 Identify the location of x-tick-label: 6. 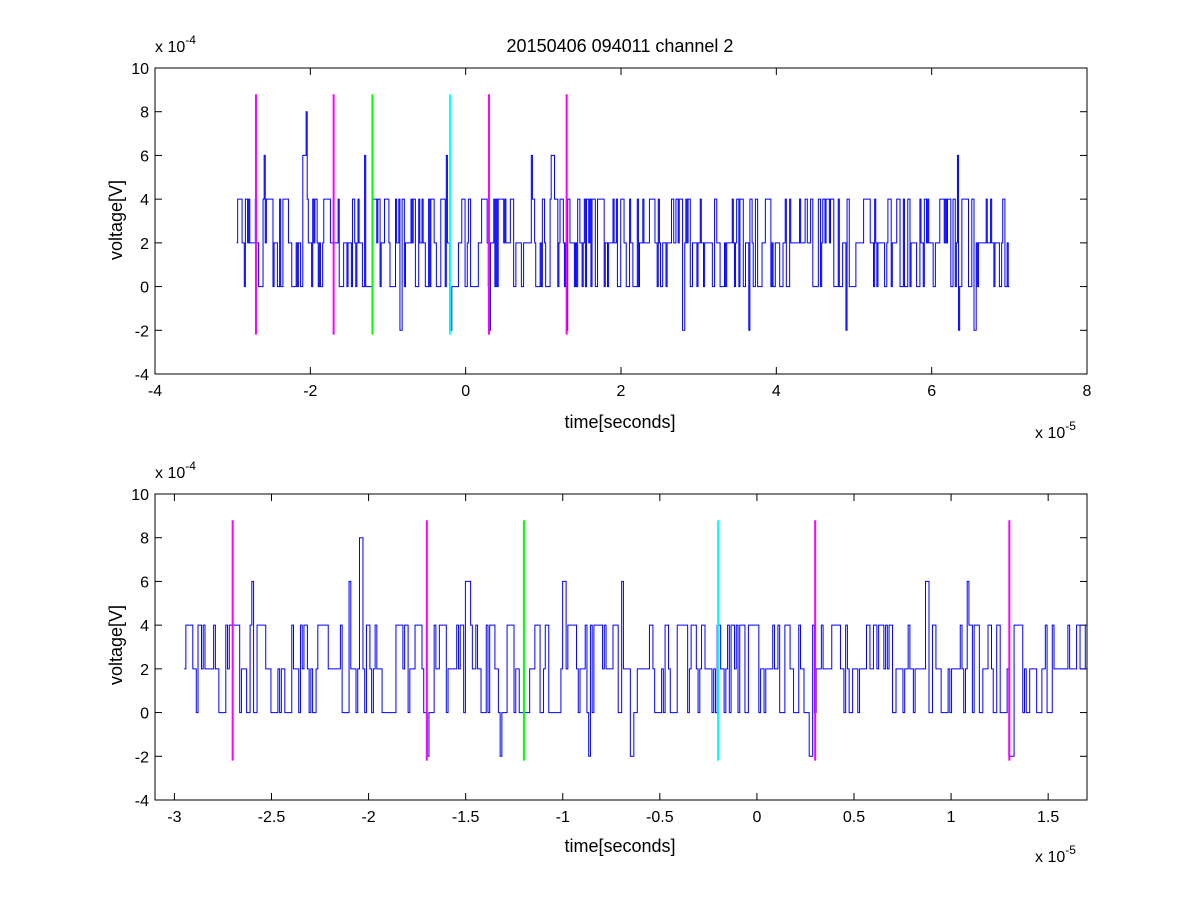
(931, 391).